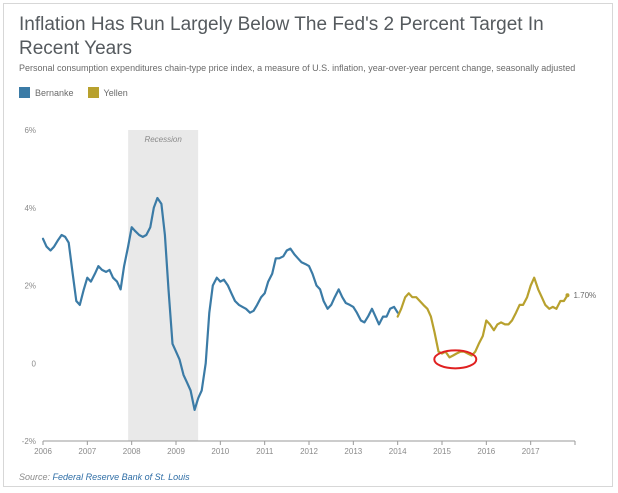 The width and height of the screenshot is (618, 493). Describe the element at coordinates (442, 451) in the screenshot. I see `x-tick-label: 2015` at that location.